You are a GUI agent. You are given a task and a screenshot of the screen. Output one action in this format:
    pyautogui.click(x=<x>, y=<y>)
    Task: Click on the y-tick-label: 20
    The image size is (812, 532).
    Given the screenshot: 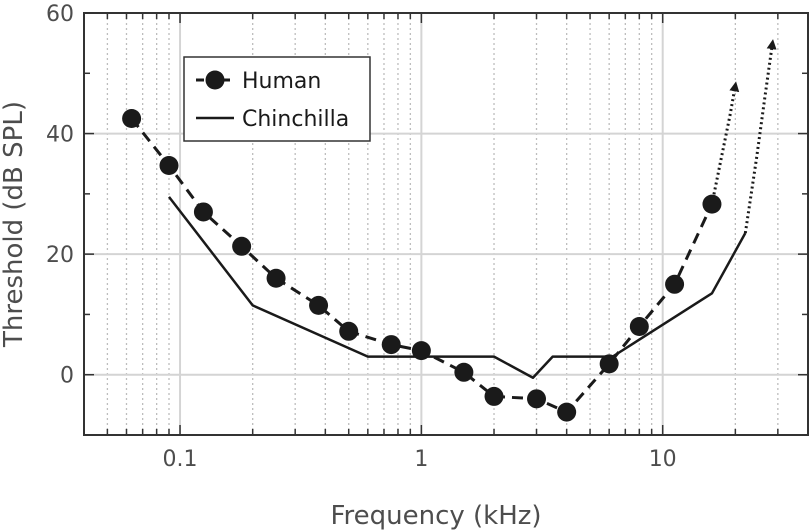 What is the action you would take?
    pyautogui.click(x=60, y=255)
    